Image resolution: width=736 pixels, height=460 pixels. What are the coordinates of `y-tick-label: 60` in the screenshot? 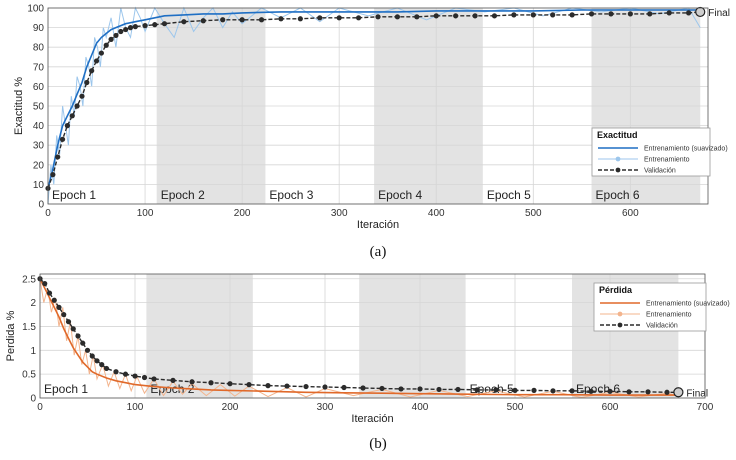 It's located at (39, 87).